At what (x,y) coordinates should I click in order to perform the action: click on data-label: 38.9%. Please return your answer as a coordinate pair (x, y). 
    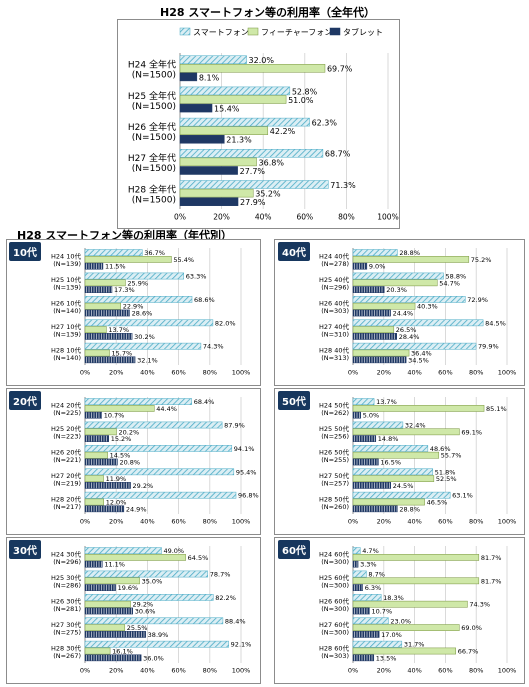
    Looking at the image, I should click on (158, 635).